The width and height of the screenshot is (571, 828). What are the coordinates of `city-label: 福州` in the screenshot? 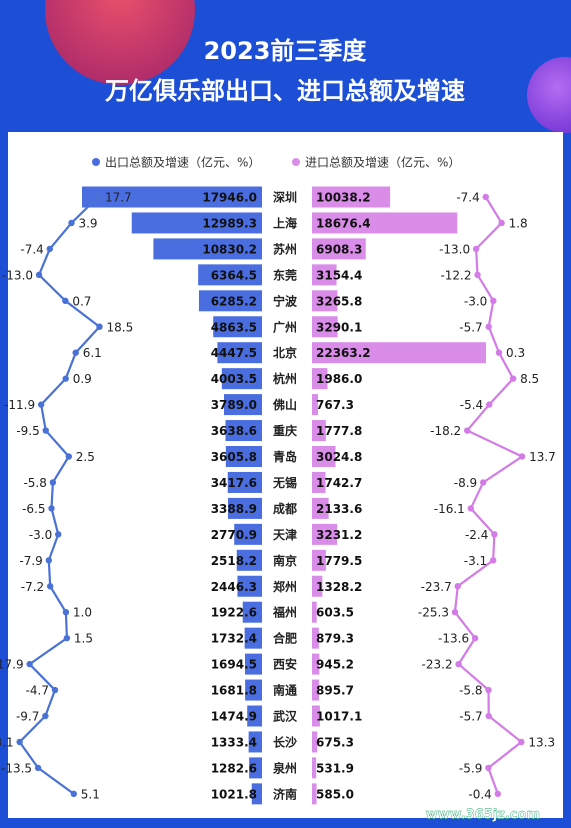 It's located at (284, 612).